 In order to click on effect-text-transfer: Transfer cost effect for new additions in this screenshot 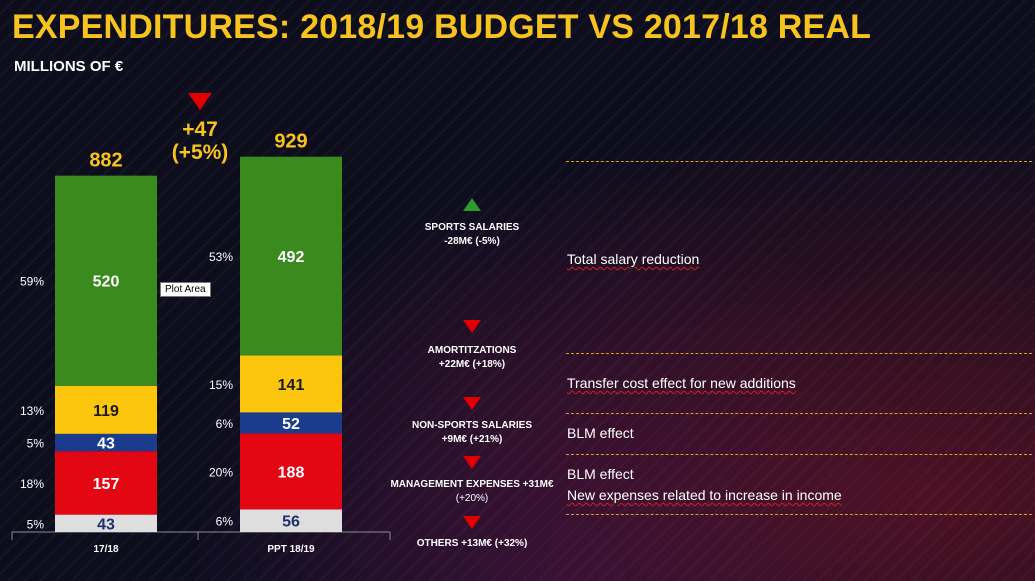, I will do `click(681, 383)`.